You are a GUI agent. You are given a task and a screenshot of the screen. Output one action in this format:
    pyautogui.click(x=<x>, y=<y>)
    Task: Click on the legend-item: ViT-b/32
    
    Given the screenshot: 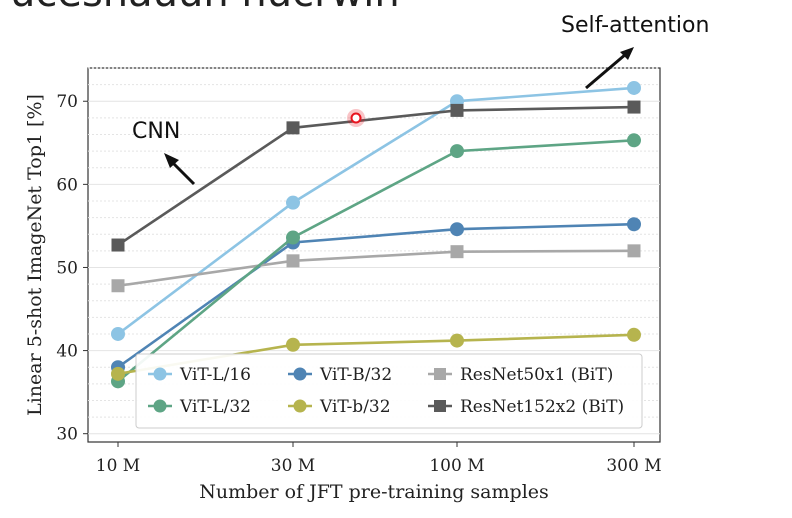 What is the action you would take?
    pyautogui.click(x=339, y=407)
    